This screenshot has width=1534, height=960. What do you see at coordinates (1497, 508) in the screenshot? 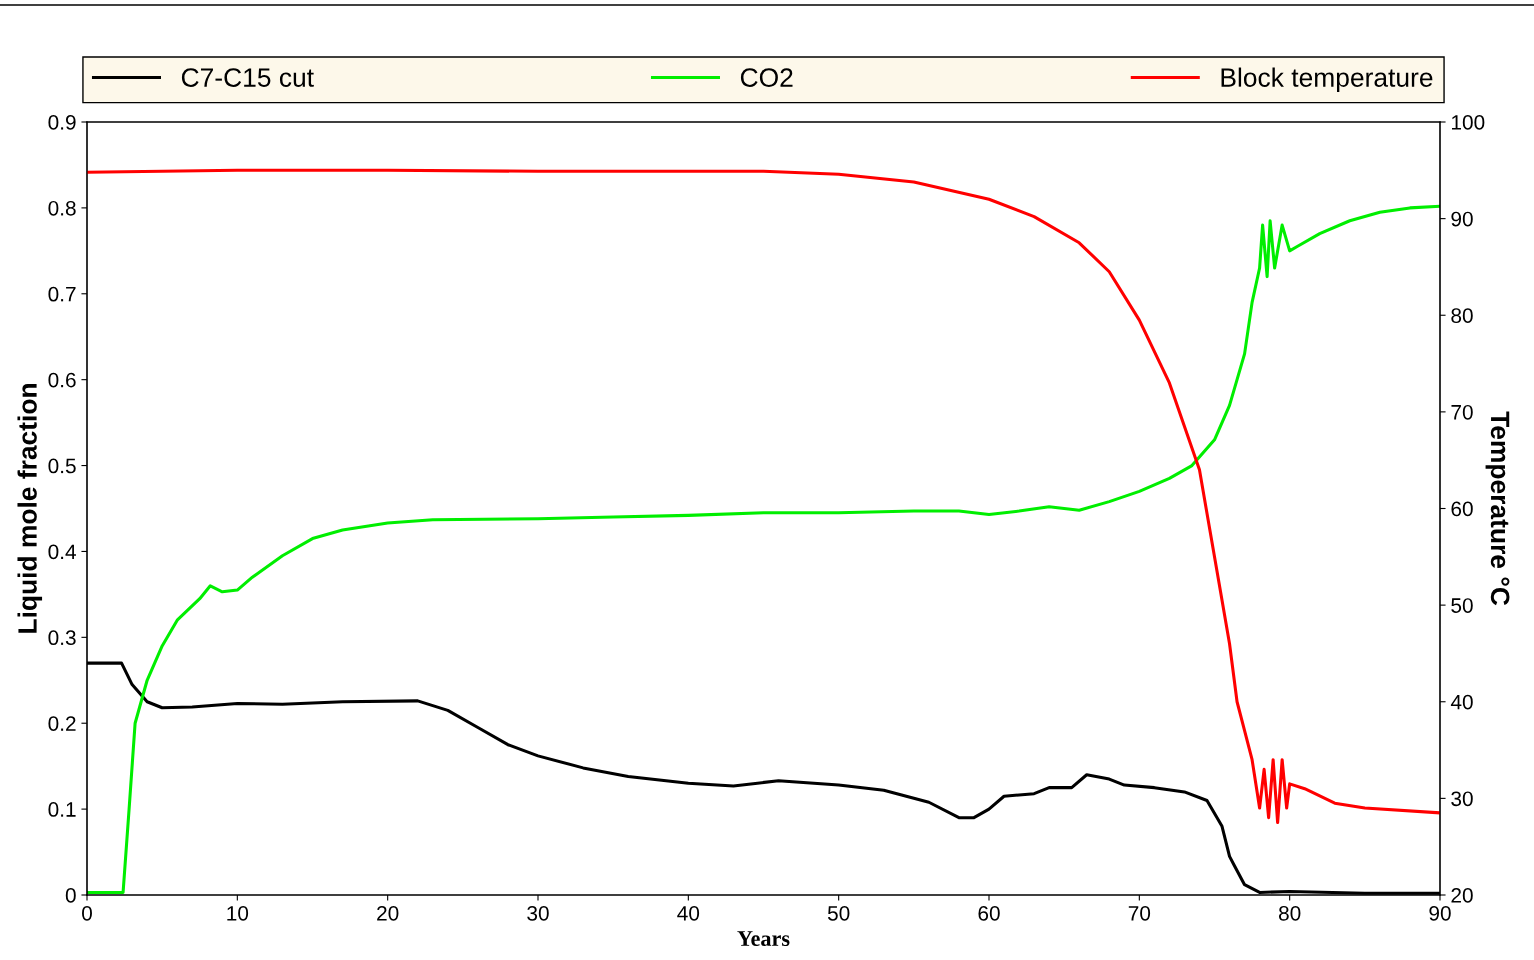
I see `y2-axis-title: Temperature °C` at bounding box center [1497, 508].